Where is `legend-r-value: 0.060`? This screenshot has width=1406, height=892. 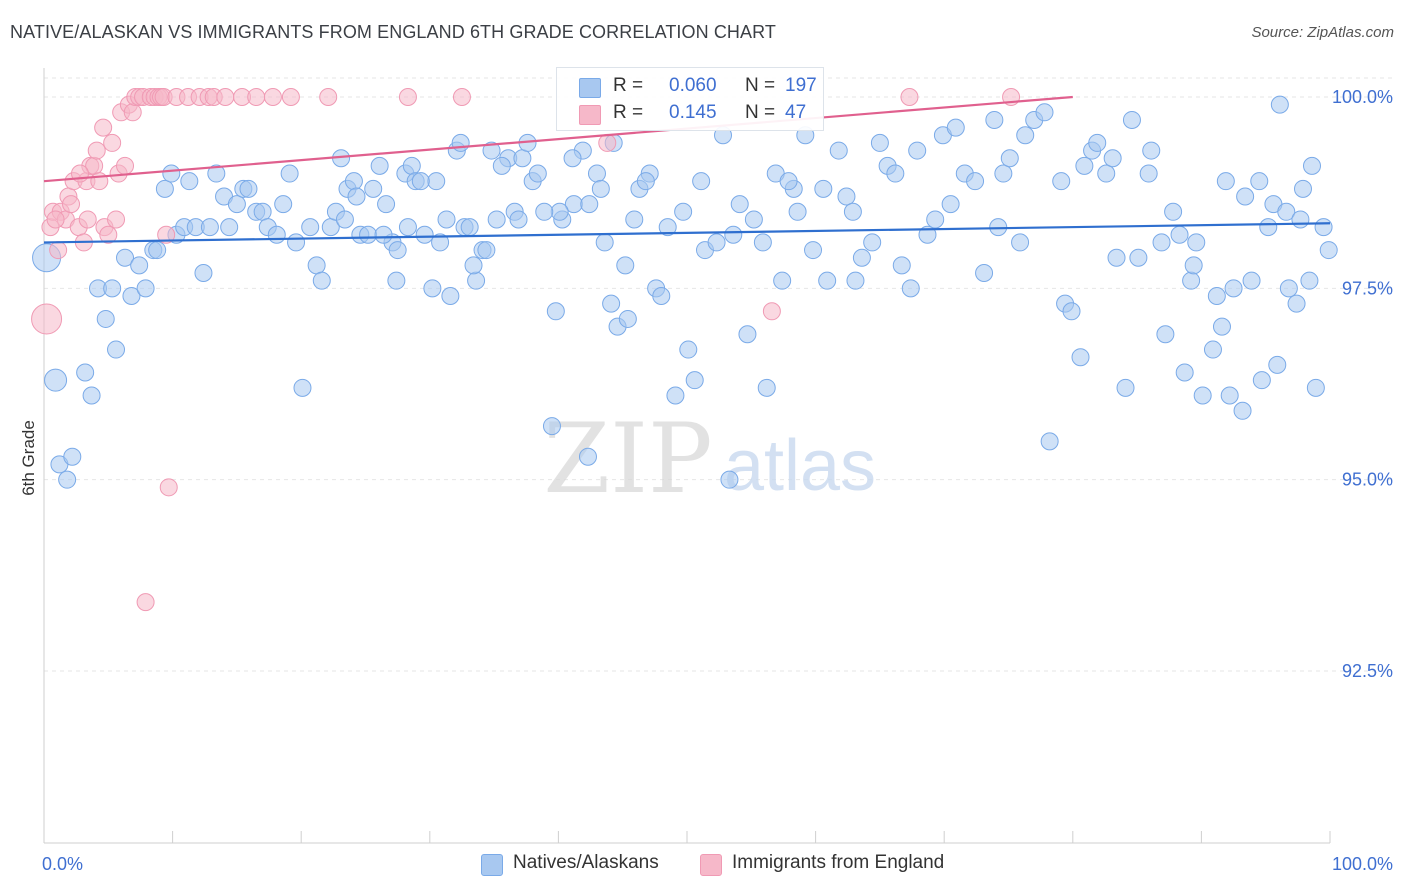 legend-r-value: 0.060 is located at coordinates (693, 85).